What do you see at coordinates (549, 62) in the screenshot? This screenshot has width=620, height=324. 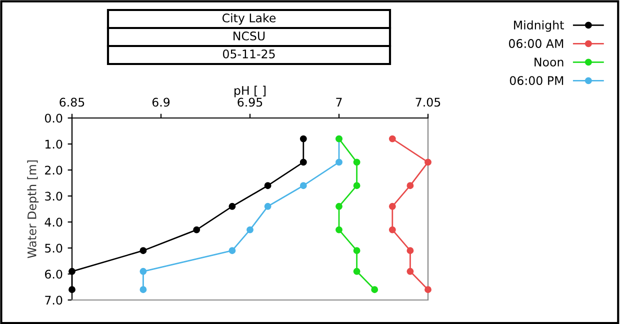 I see `legend-label: Noon` at bounding box center [549, 62].